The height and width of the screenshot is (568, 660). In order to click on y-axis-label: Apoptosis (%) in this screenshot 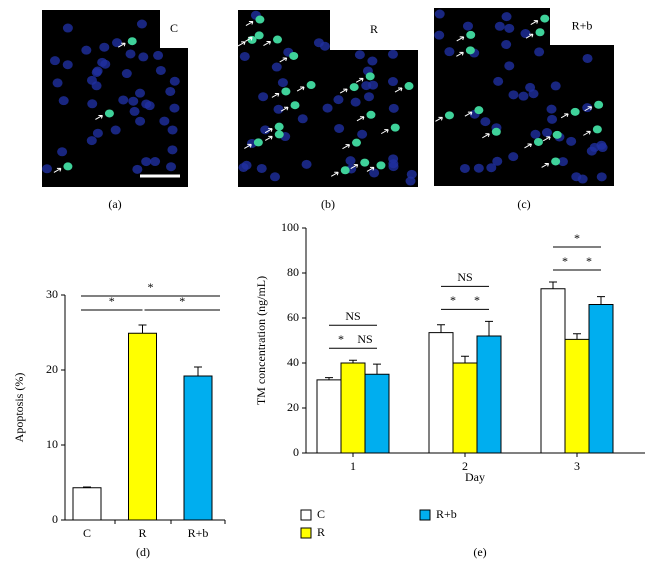, I will do `click(19, 408)`.